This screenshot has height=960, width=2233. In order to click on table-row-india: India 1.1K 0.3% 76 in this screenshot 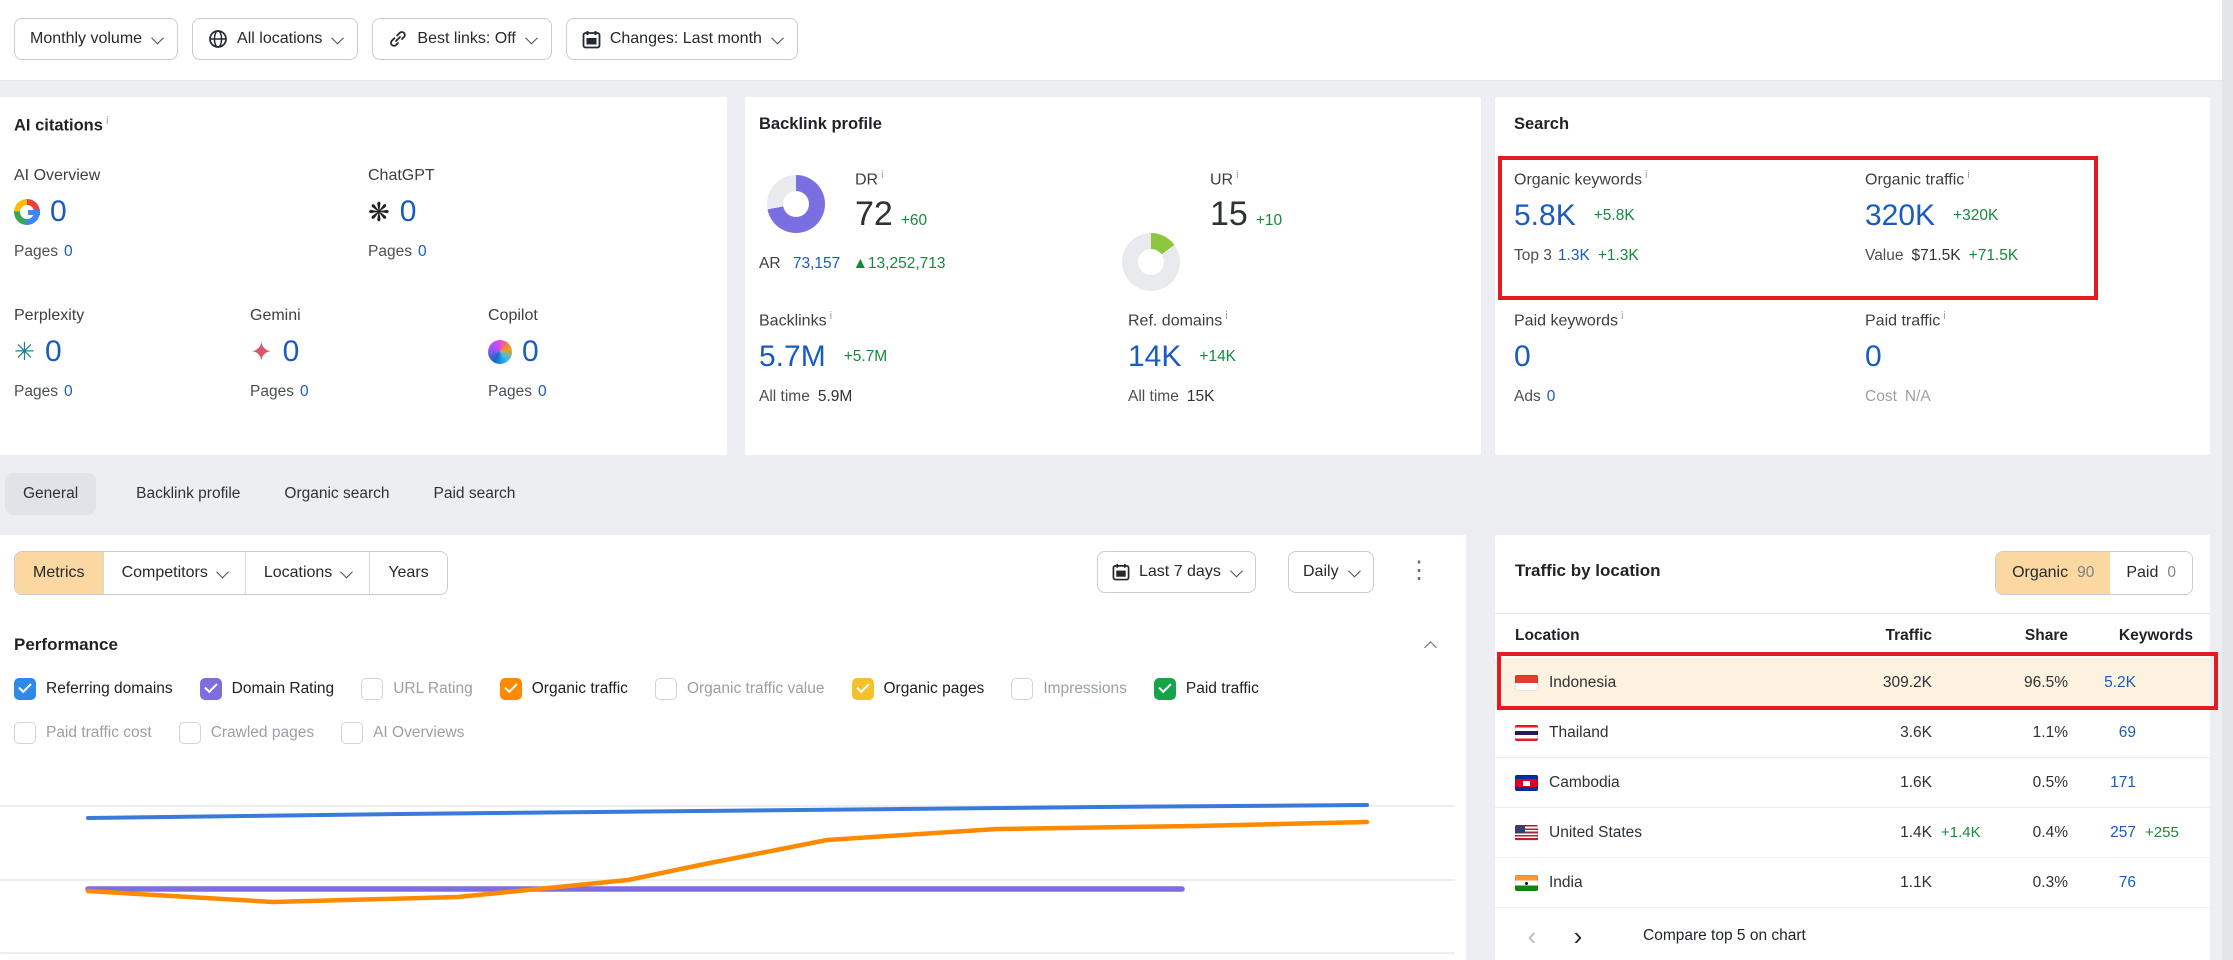, I will do `click(1852, 883)`.